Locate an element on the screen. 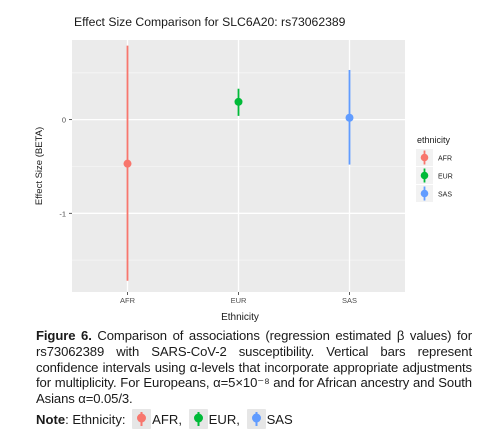 This screenshot has height=435, width=500. y-tick-label: -1 is located at coordinates (62, 213).